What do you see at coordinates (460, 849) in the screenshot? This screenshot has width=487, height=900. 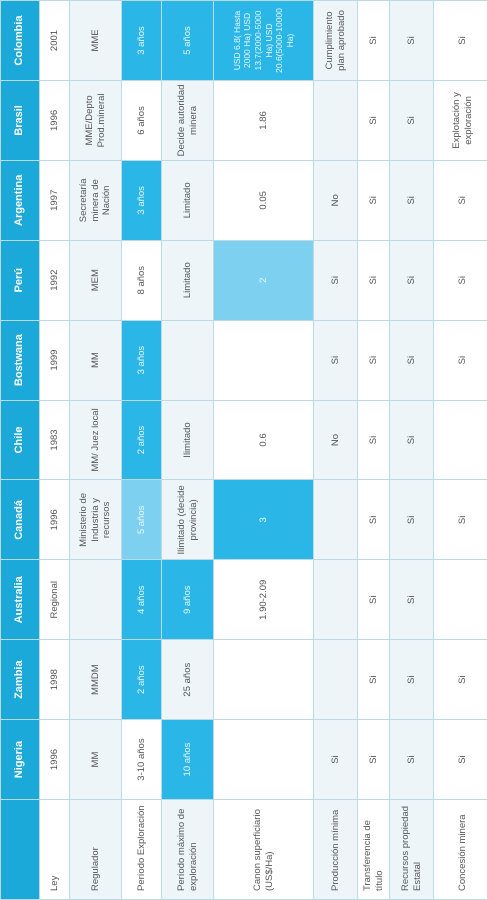 I see `row-label: Concesión minera` at bounding box center [460, 849].